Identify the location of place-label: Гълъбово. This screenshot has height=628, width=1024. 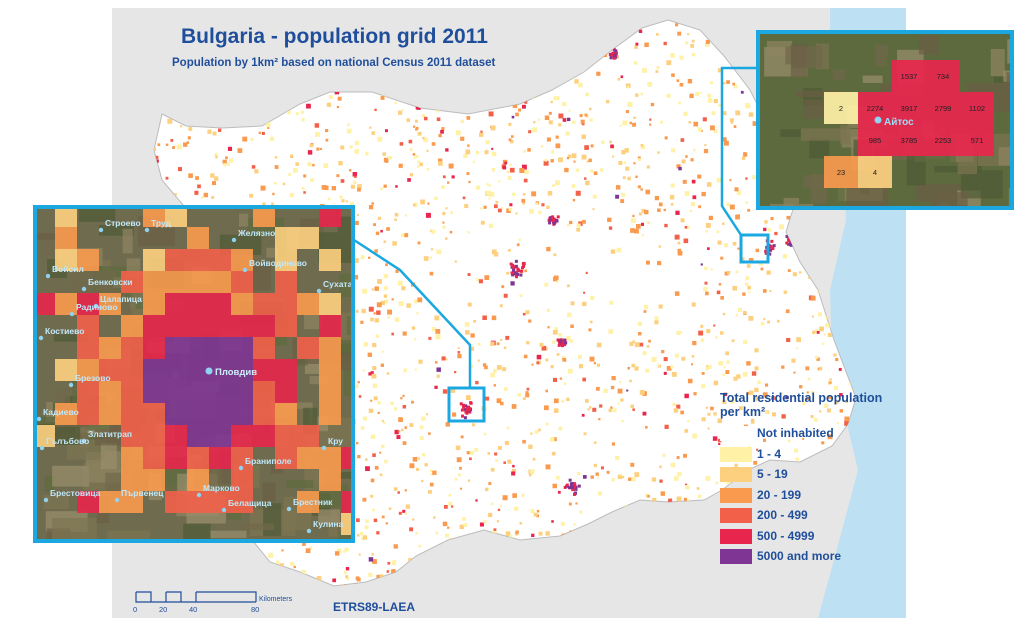
(67, 441).